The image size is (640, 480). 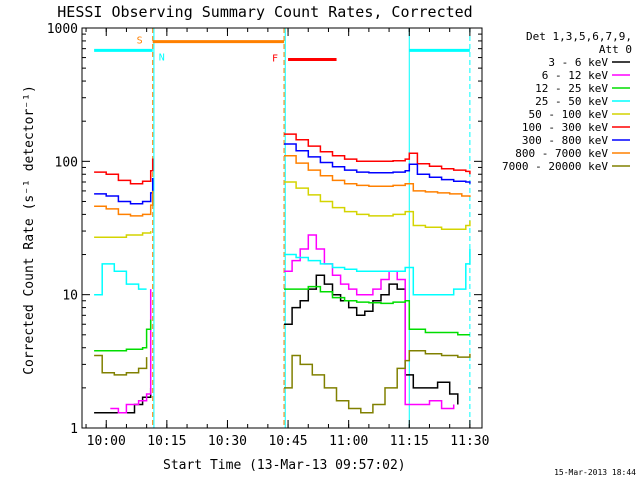 What do you see at coordinates (569, 114) in the screenshot?
I see `legend-label-4: 50 - 100 keV` at bounding box center [569, 114].